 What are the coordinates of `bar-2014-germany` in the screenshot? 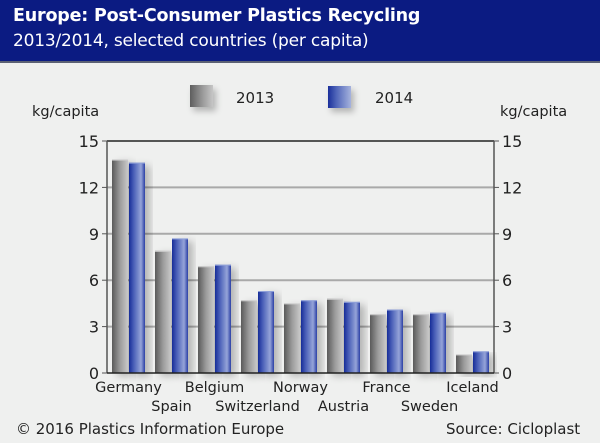 It's located at (137, 267).